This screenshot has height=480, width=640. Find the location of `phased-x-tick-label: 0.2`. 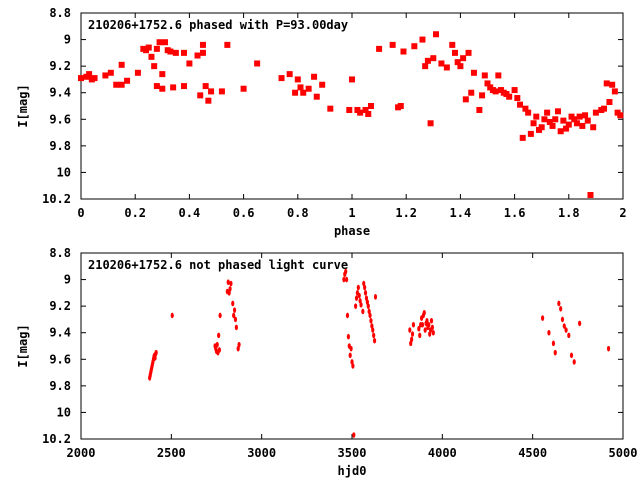

phased-x-tick-label: 0.2 is located at coordinates (135, 213).